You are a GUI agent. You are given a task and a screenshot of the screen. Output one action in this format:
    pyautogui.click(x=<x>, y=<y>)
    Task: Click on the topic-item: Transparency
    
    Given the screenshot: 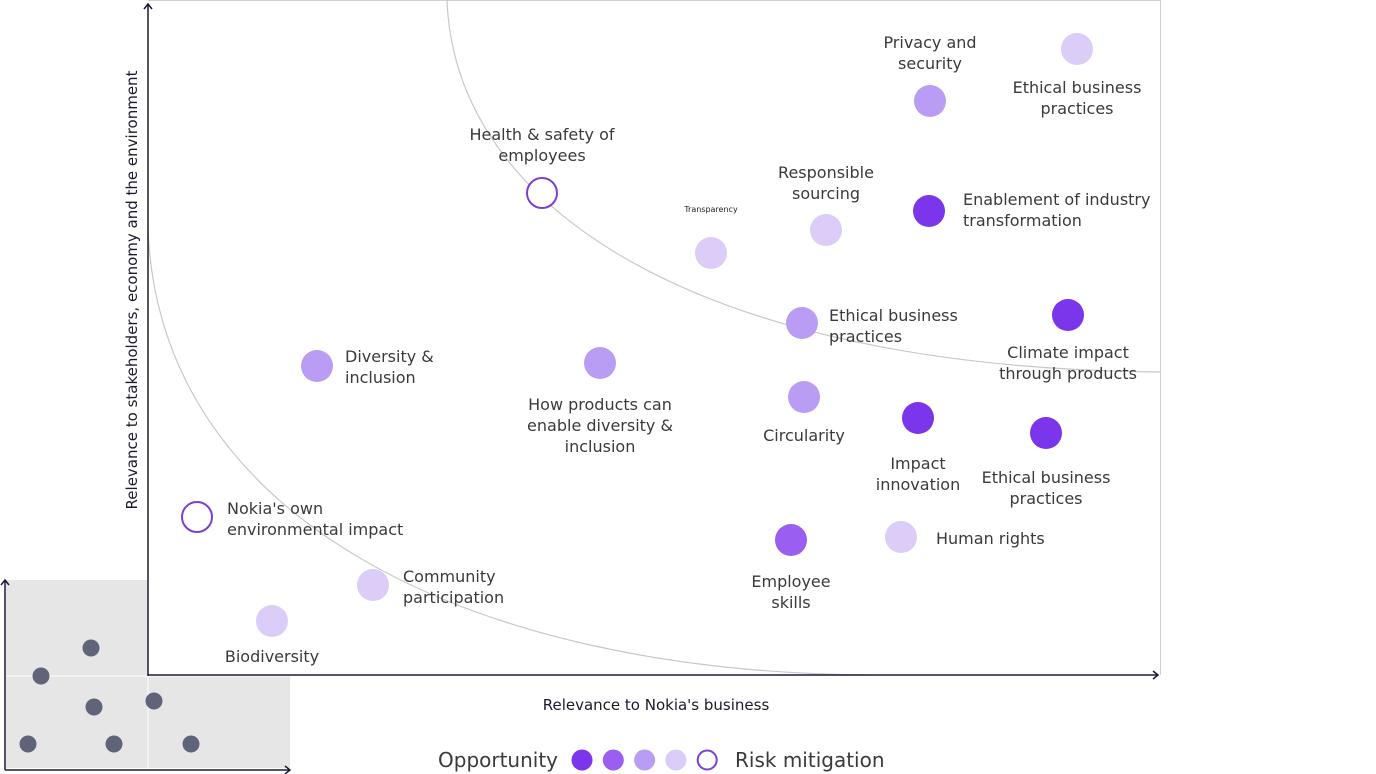 What is the action you would take?
    pyautogui.click(x=710, y=237)
    